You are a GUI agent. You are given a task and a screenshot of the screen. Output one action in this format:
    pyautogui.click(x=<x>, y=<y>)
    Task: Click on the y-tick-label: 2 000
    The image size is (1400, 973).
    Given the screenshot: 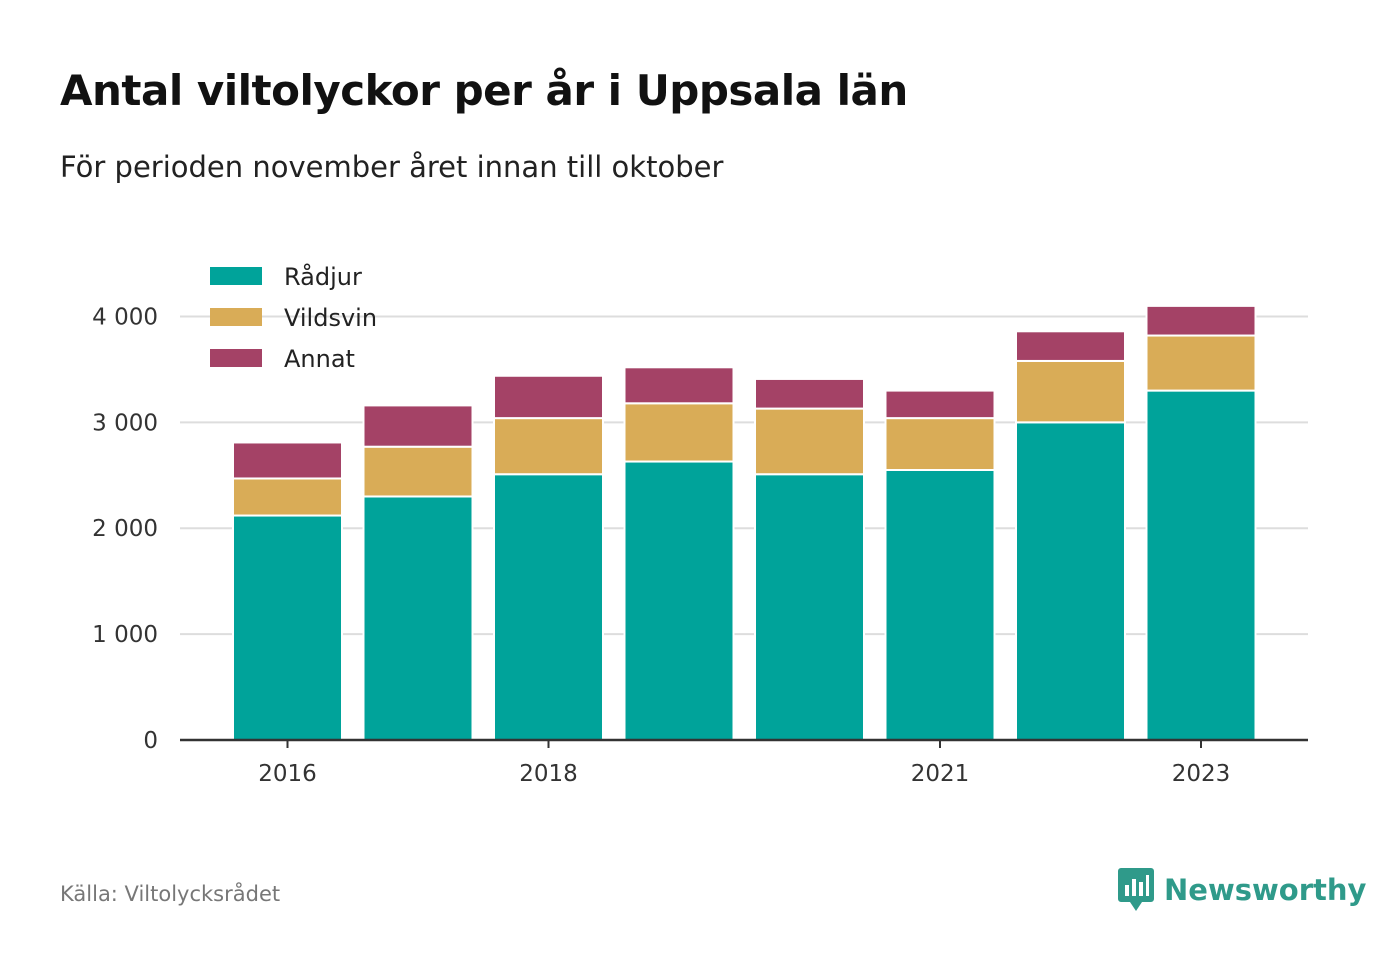 What is the action you would take?
    pyautogui.click(x=125, y=529)
    